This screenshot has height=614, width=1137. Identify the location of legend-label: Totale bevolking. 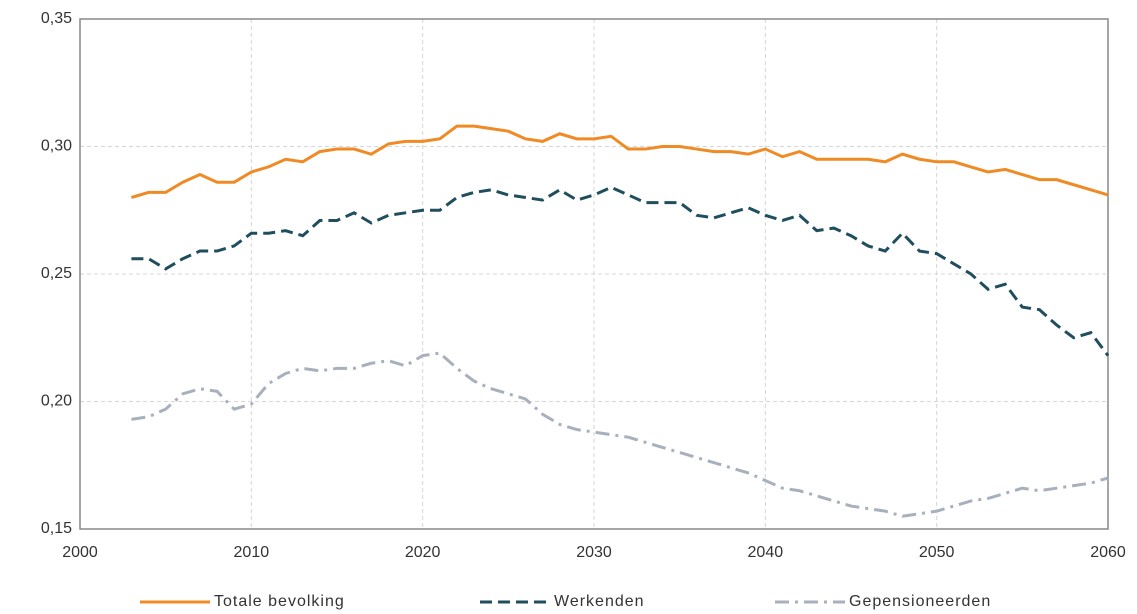
(279, 601).